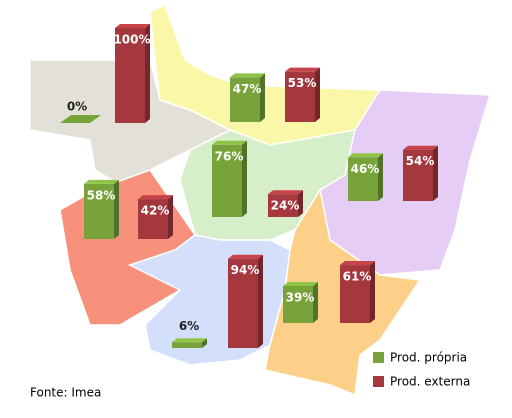 The height and width of the screenshot is (418, 512). What do you see at coordinates (430, 382) in the screenshot?
I see `legend-label: Prod. externa` at bounding box center [430, 382].